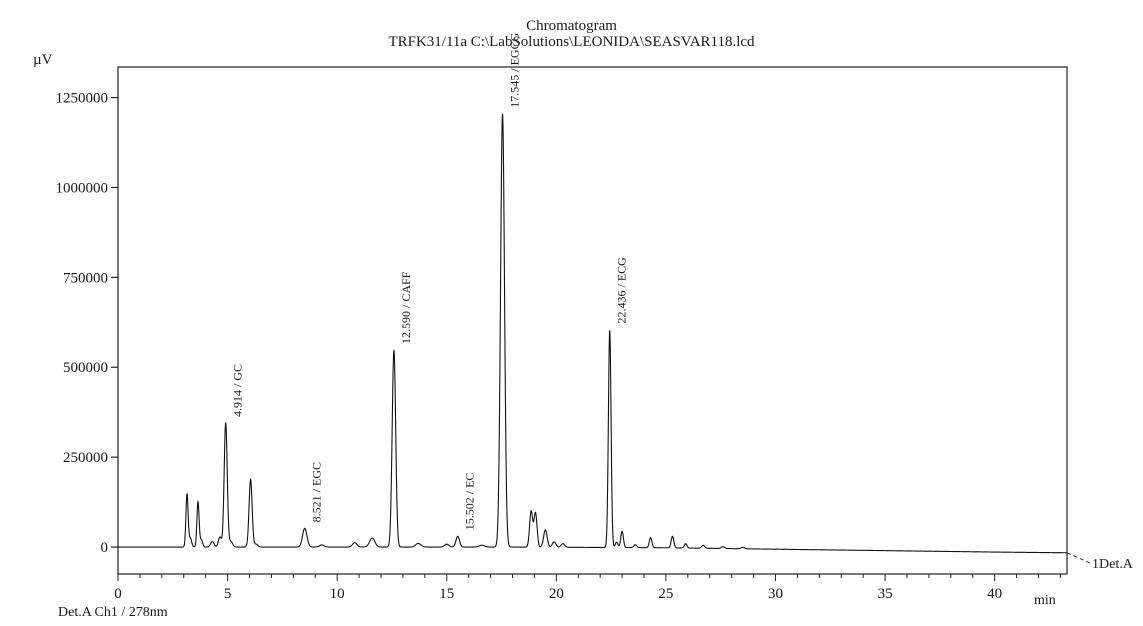  What do you see at coordinates (994, 594) in the screenshot?
I see `x-tick-label: 40` at bounding box center [994, 594].